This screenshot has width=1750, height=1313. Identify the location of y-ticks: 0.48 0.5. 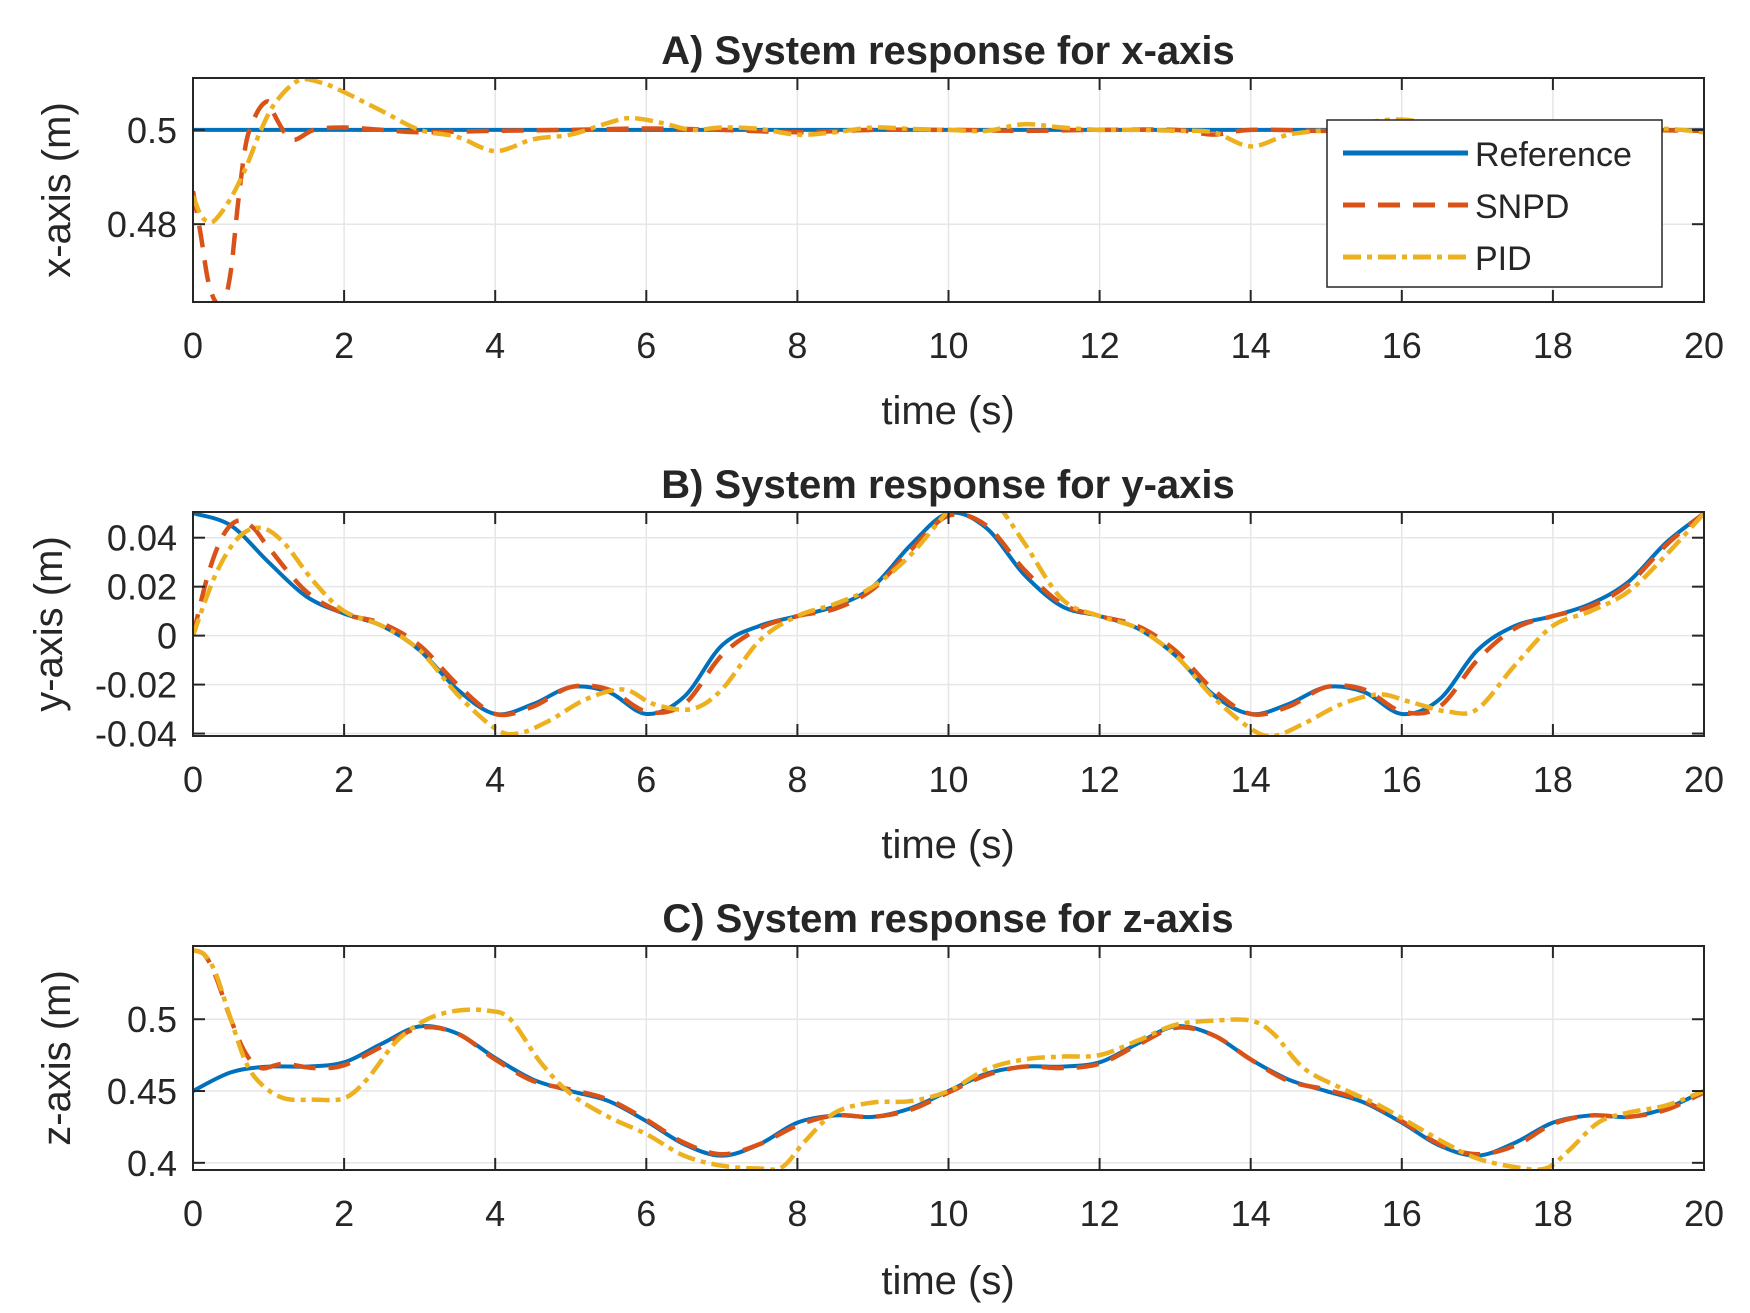
(905, 177).